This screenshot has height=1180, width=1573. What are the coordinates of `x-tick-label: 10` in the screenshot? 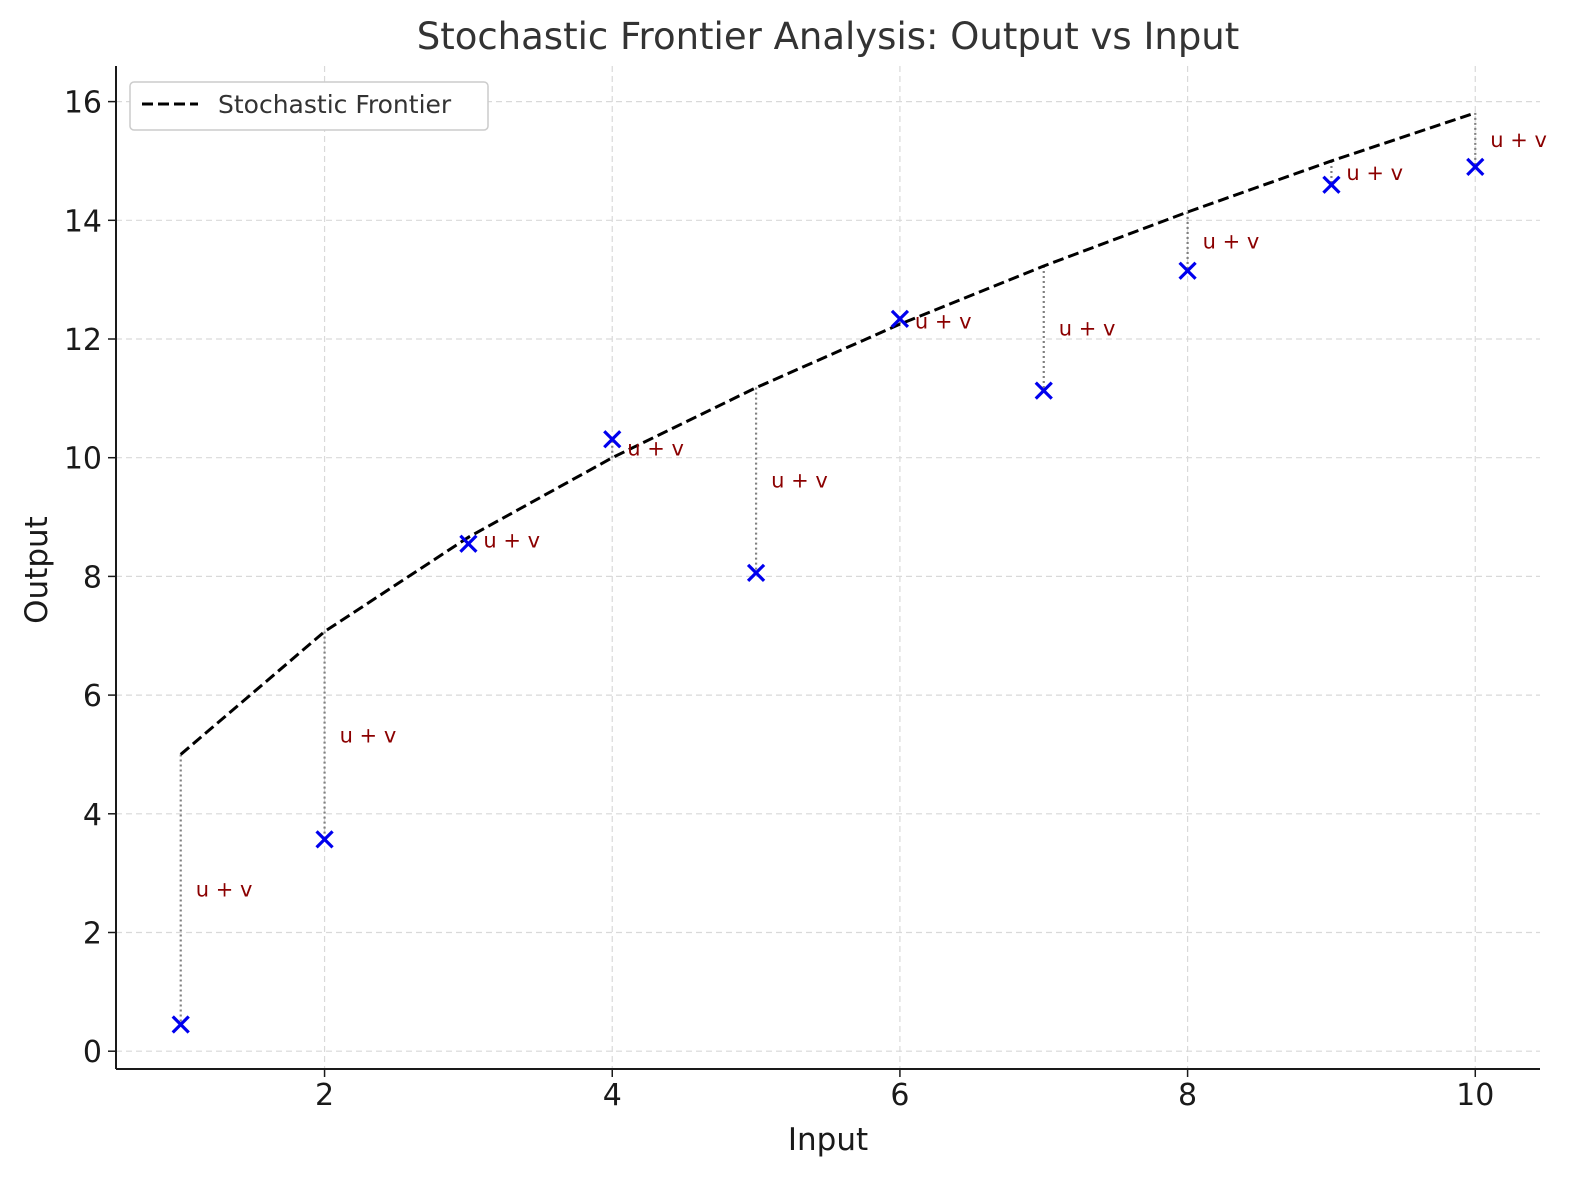 It's located at (1475, 1095).